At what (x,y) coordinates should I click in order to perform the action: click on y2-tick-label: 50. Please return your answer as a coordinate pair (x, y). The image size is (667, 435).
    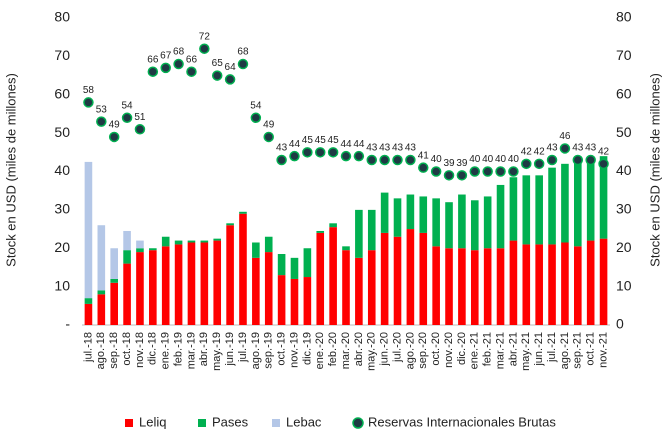
    Looking at the image, I should click on (624, 132).